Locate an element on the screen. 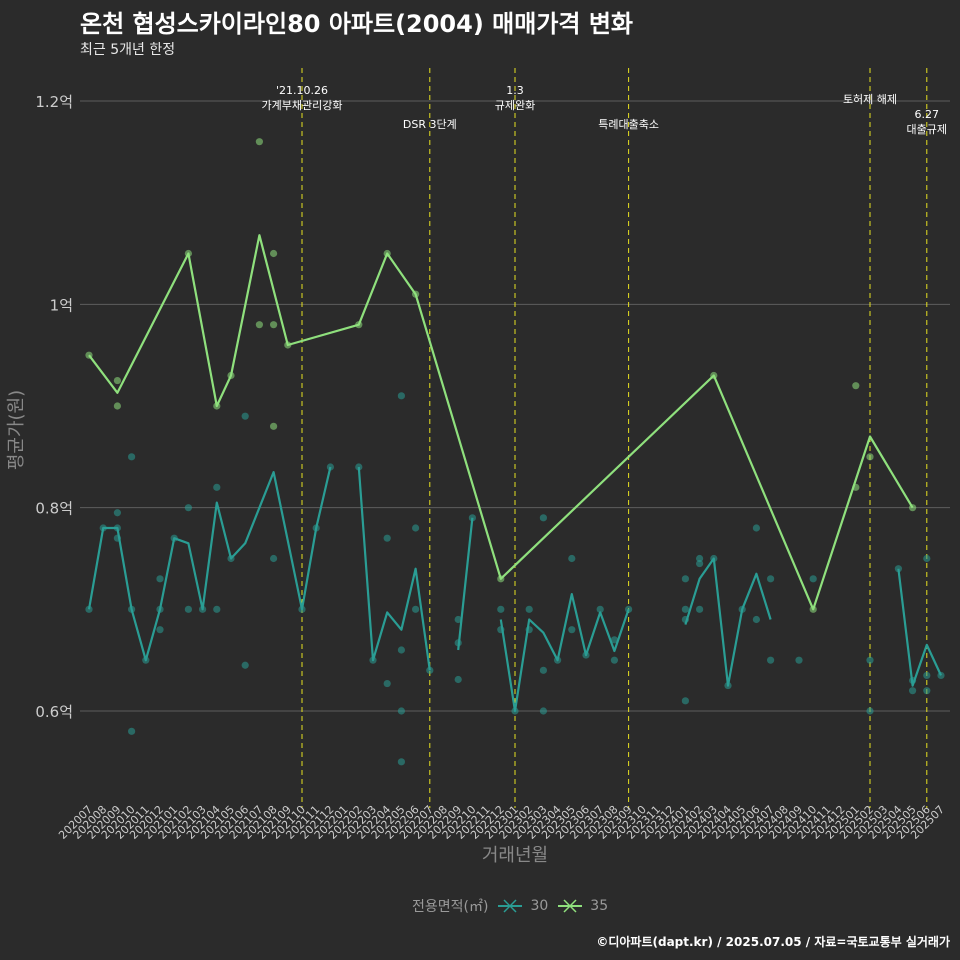 This screenshot has height=960, width=960. legend-label-35: 35 is located at coordinates (599, 906).